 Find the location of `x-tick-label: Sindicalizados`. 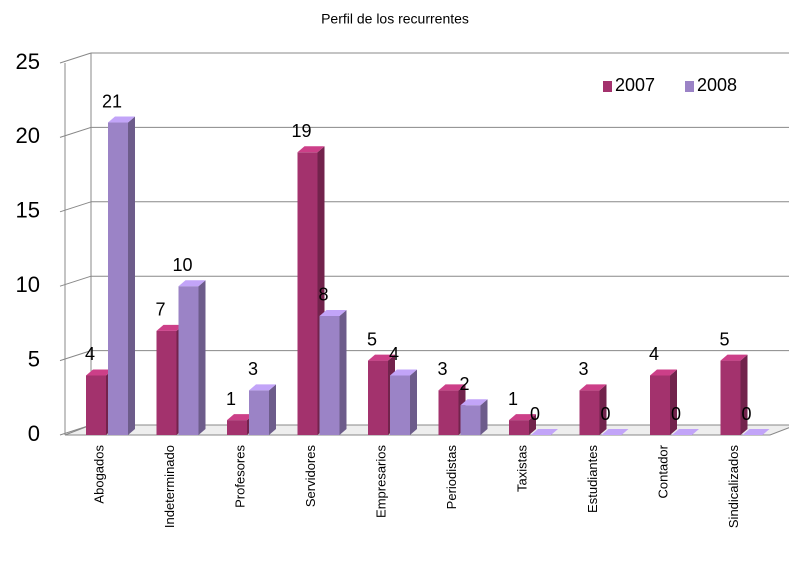

x-tick-label: Sindicalizados is located at coordinates (733, 487).